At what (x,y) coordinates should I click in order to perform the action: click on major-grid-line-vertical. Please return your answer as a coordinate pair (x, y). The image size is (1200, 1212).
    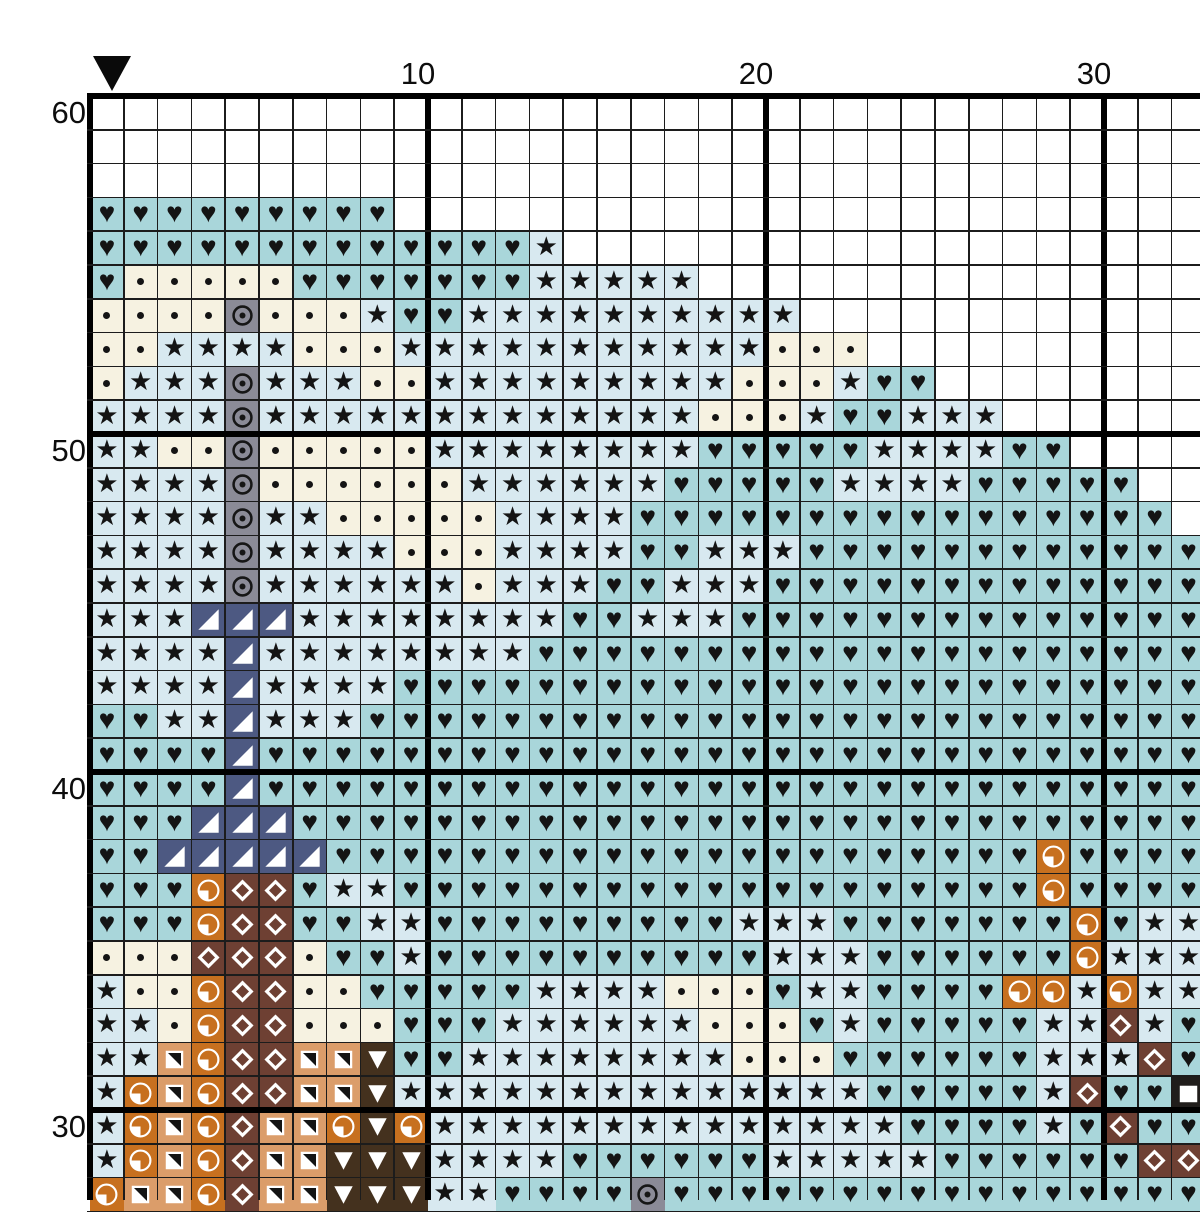
    Looking at the image, I should click on (1104, 646).